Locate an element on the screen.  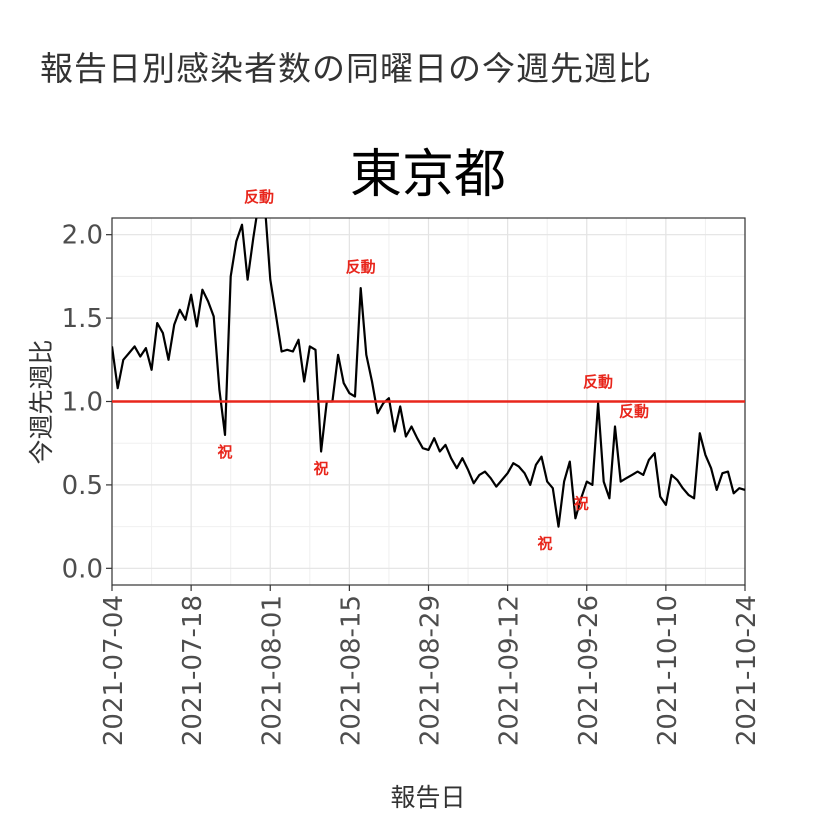
y-tick-label: 0.5 is located at coordinates (82, 486).